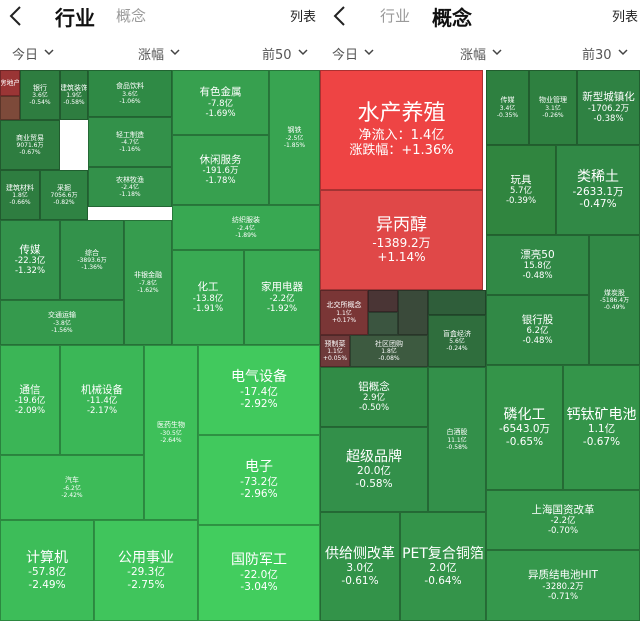  What do you see at coordinates (47, 584) in the screenshot?
I see `tile-value: -2.49%` at bounding box center [47, 584].